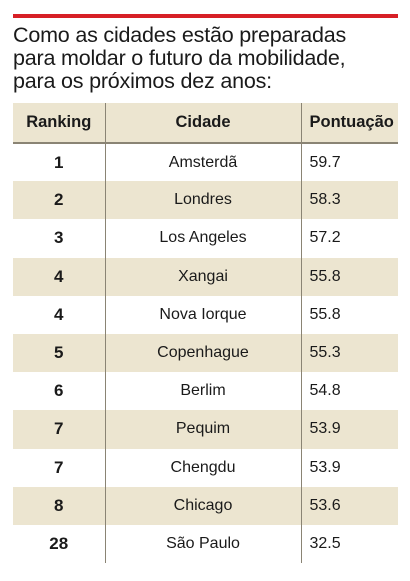 The height and width of the screenshot is (581, 410). What do you see at coordinates (59, 122) in the screenshot?
I see `column-header-ranking: Ranking` at bounding box center [59, 122].